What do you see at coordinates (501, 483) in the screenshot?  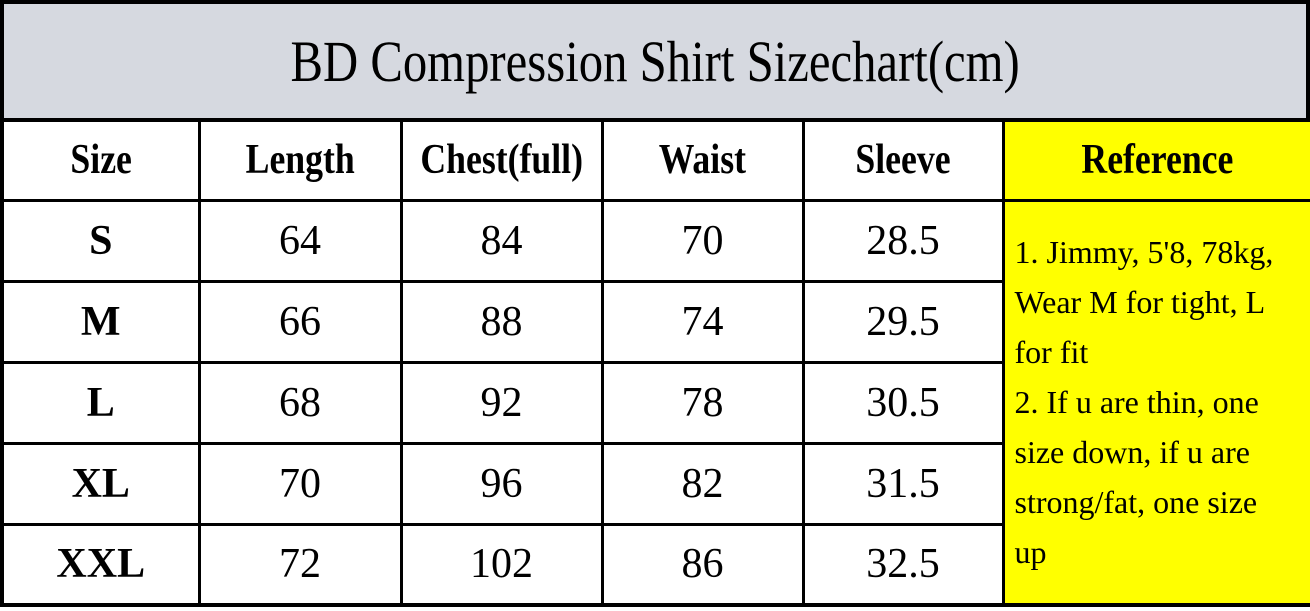 I see `chest-cell: 96` at bounding box center [501, 483].